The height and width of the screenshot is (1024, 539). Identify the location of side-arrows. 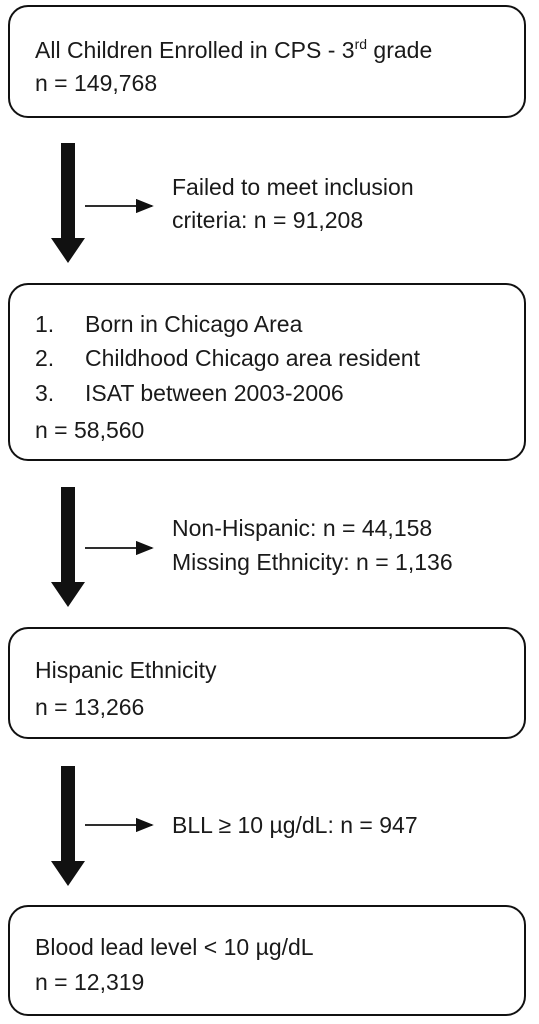
(119, 515).